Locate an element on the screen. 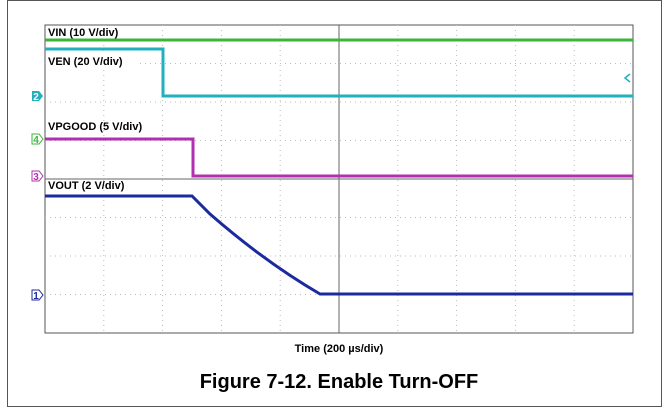 Image resolution: width=664 pixels, height=407 pixels. channel-marker: 2 is located at coordinates (37, 97).